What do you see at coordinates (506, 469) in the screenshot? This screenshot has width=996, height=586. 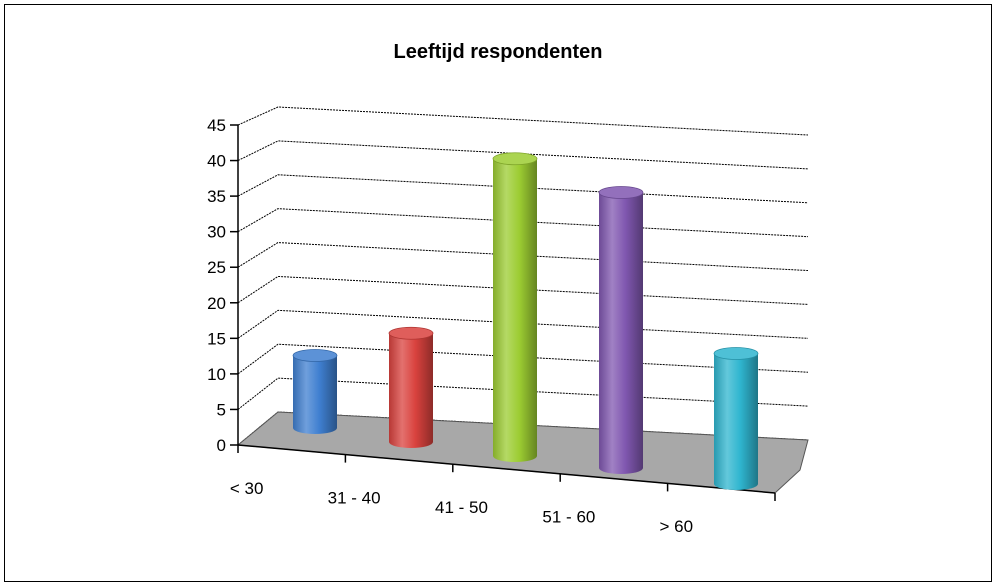 I see `x-axis` at bounding box center [506, 469].